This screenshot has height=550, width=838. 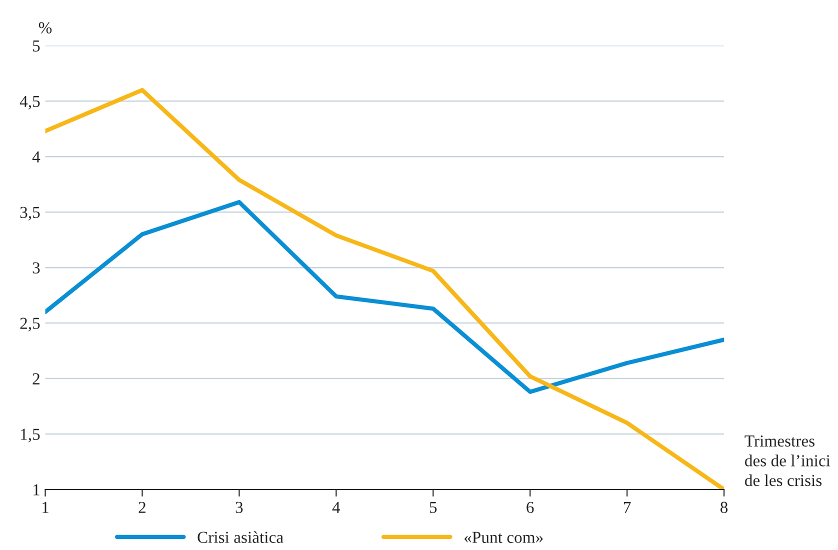 I want to click on x-tick-label: 1, so click(x=45, y=507).